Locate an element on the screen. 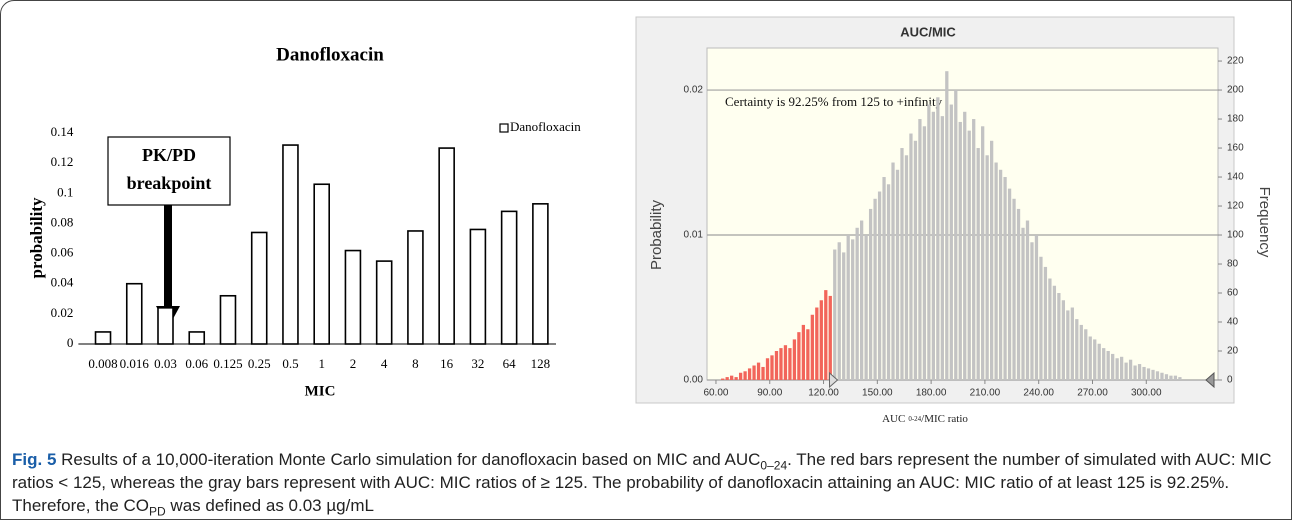 This screenshot has width=1292, height=520. x-tick-label: 210.00 is located at coordinates (985, 393).